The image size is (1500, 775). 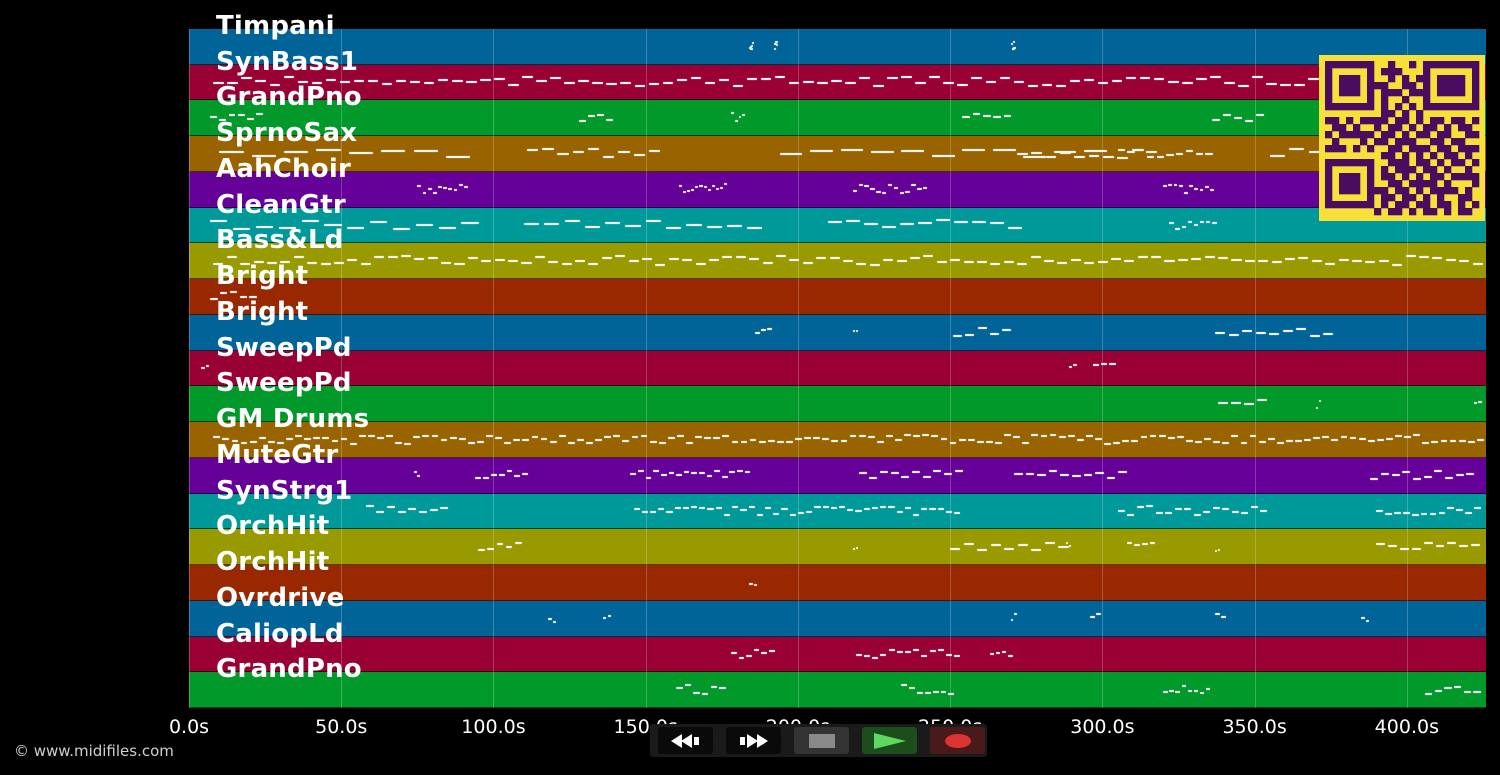 What do you see at coordinates (957, 740) in the screenshot?
I see `record-button` at bounding box center [957, 740].